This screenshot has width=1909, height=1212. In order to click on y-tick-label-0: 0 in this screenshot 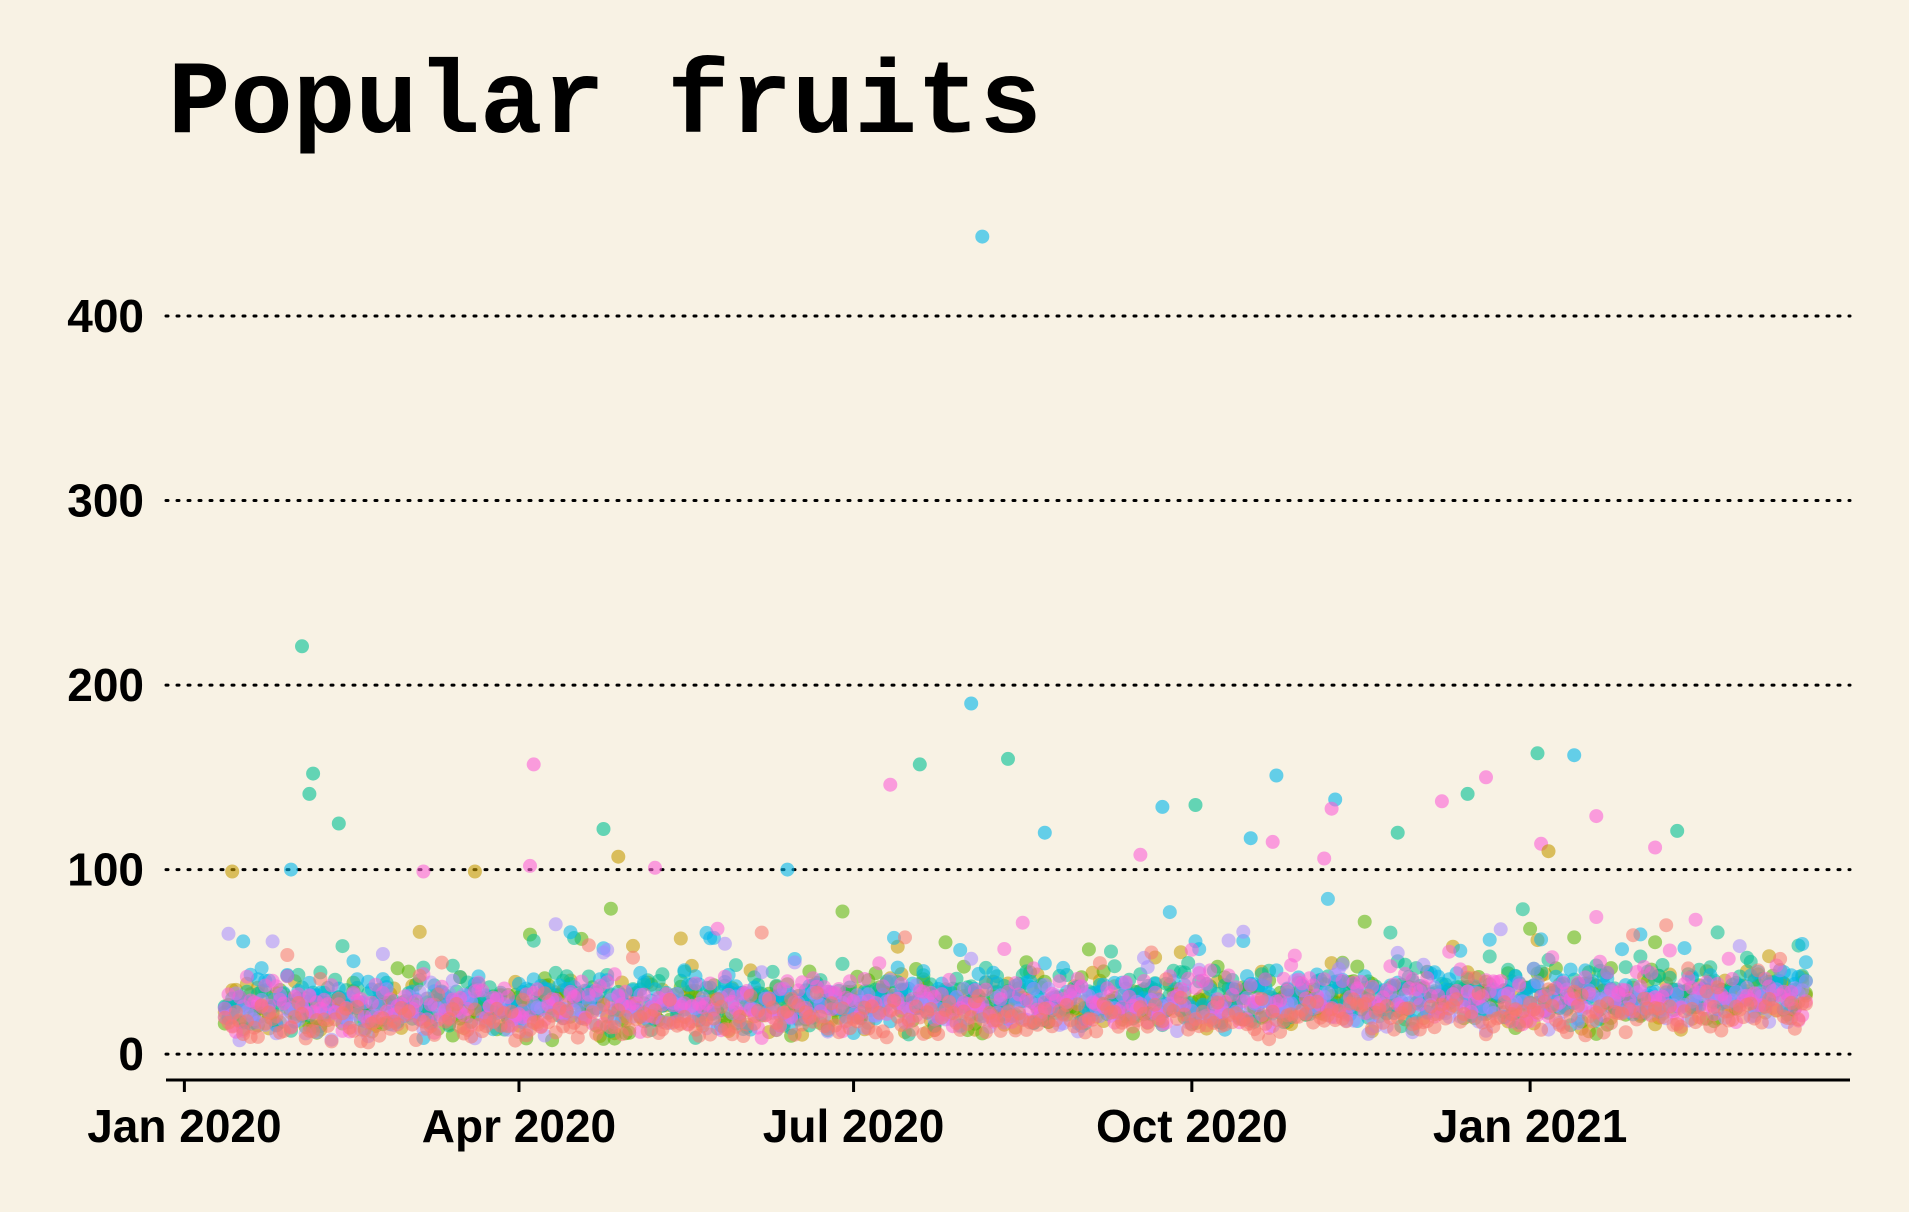, I will do `click(131, 1054)`.